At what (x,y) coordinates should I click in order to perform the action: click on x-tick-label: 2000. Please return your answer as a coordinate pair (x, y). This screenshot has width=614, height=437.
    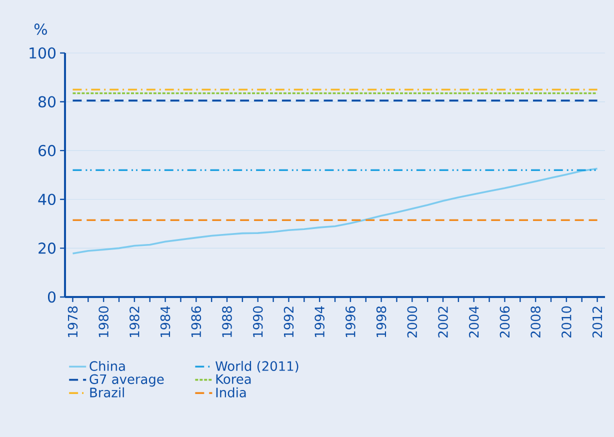
    Looking at the image, I should click on (412, 322).